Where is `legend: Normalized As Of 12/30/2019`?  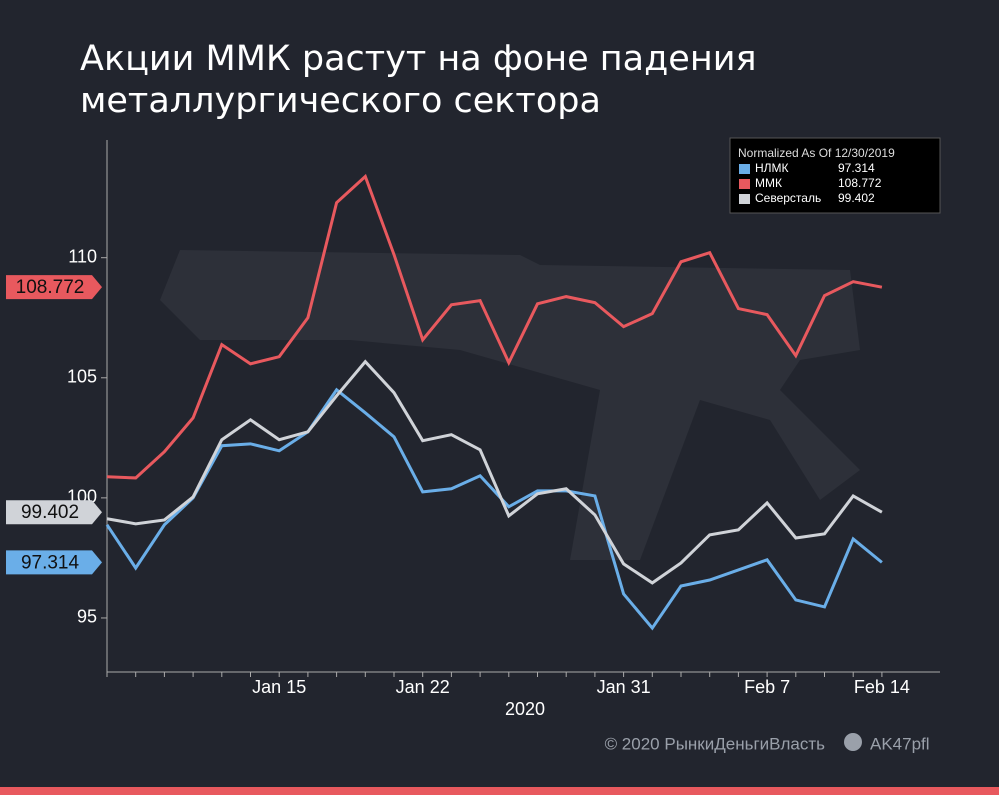
legend: Normalized As Of 12/30/2019 is located at coordinates (835, 175).